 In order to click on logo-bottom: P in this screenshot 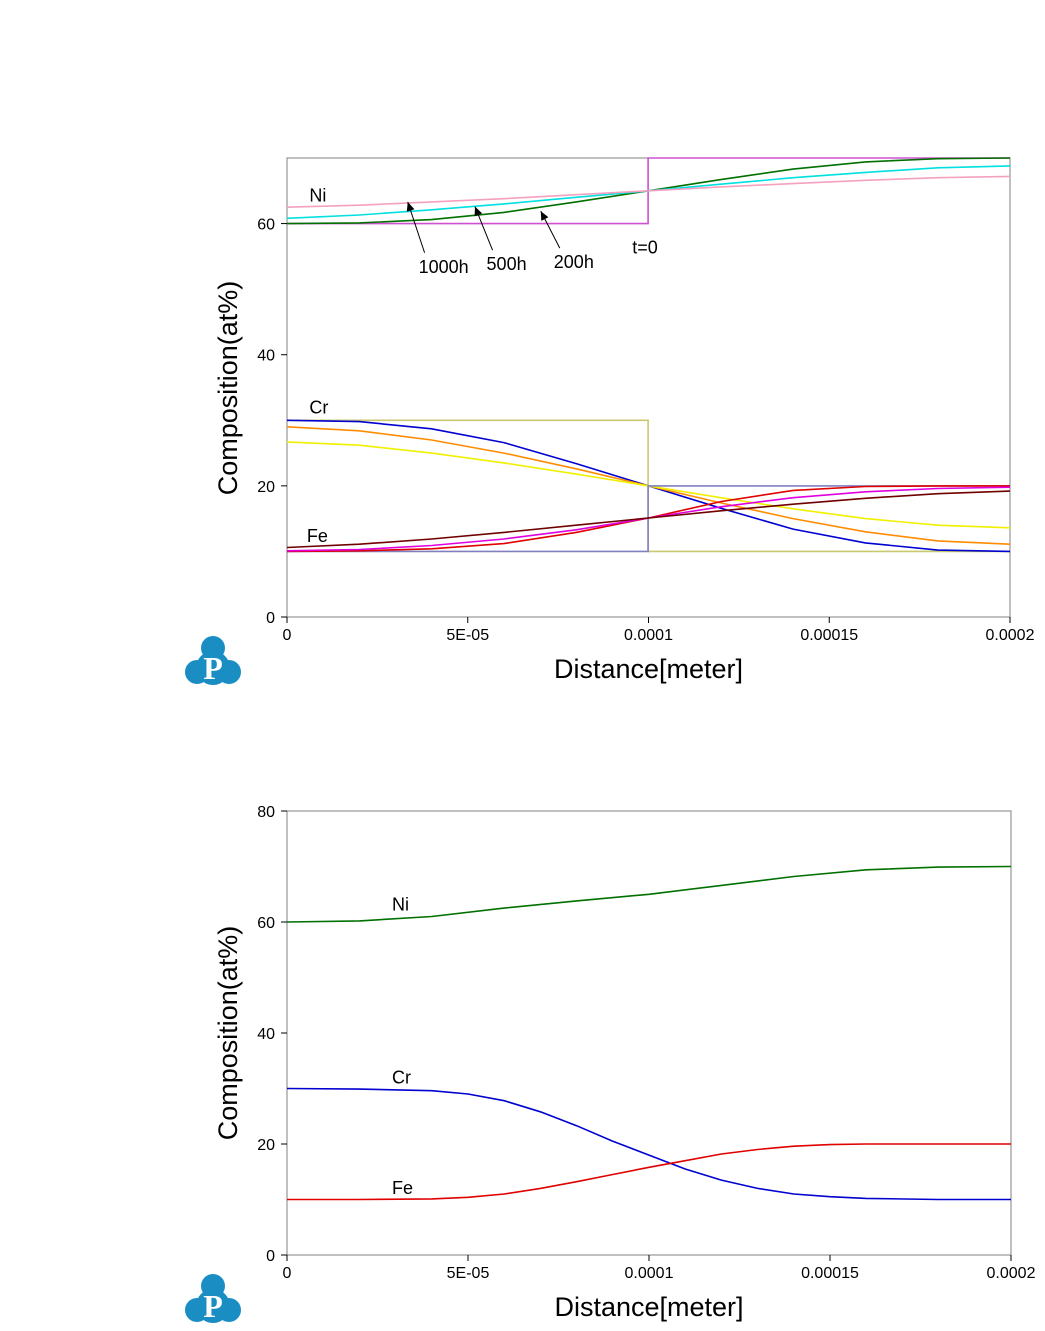, I will do `click(213, 1299)`.